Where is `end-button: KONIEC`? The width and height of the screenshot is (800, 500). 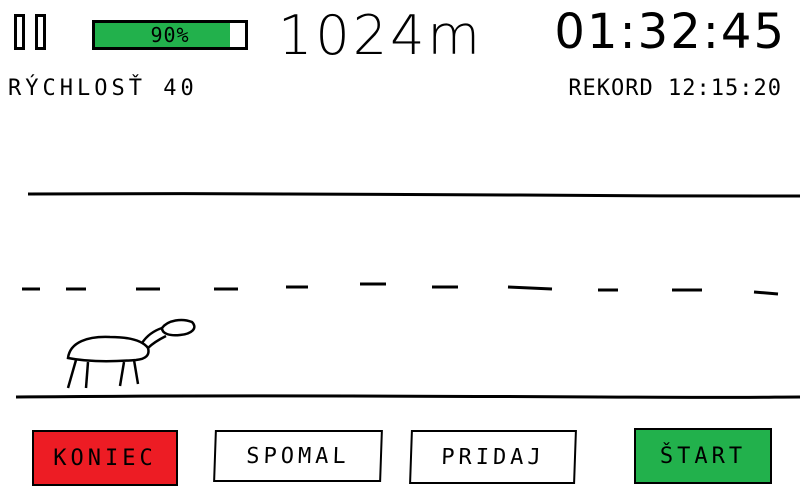 end-button: KONIEC is located at coordinates (105, 458).